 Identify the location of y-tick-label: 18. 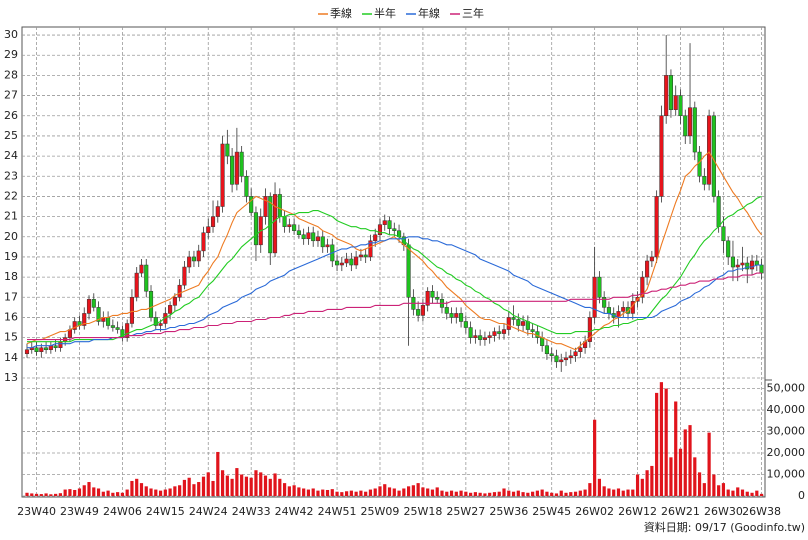
(11, 276).